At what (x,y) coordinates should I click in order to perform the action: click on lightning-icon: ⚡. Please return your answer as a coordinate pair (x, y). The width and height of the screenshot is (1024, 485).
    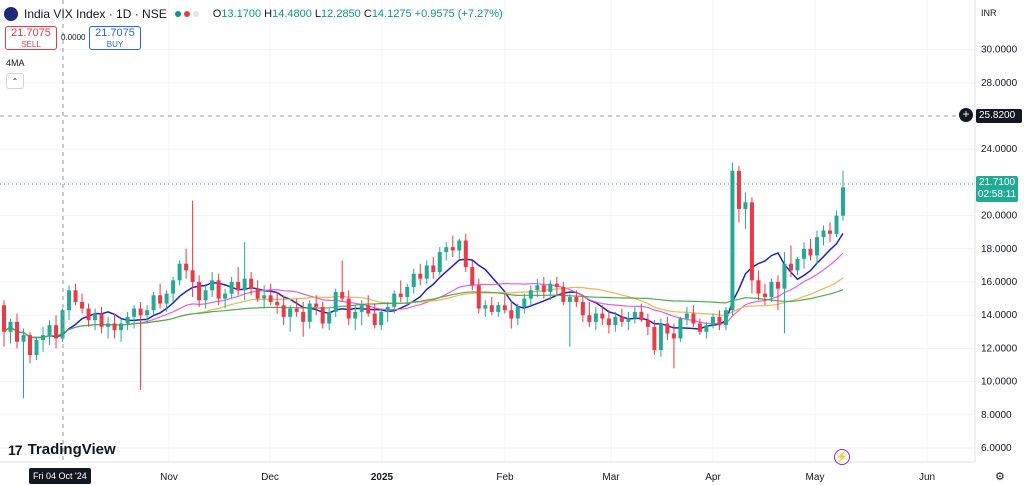
    Looking at the image, I should click on (842, 457).